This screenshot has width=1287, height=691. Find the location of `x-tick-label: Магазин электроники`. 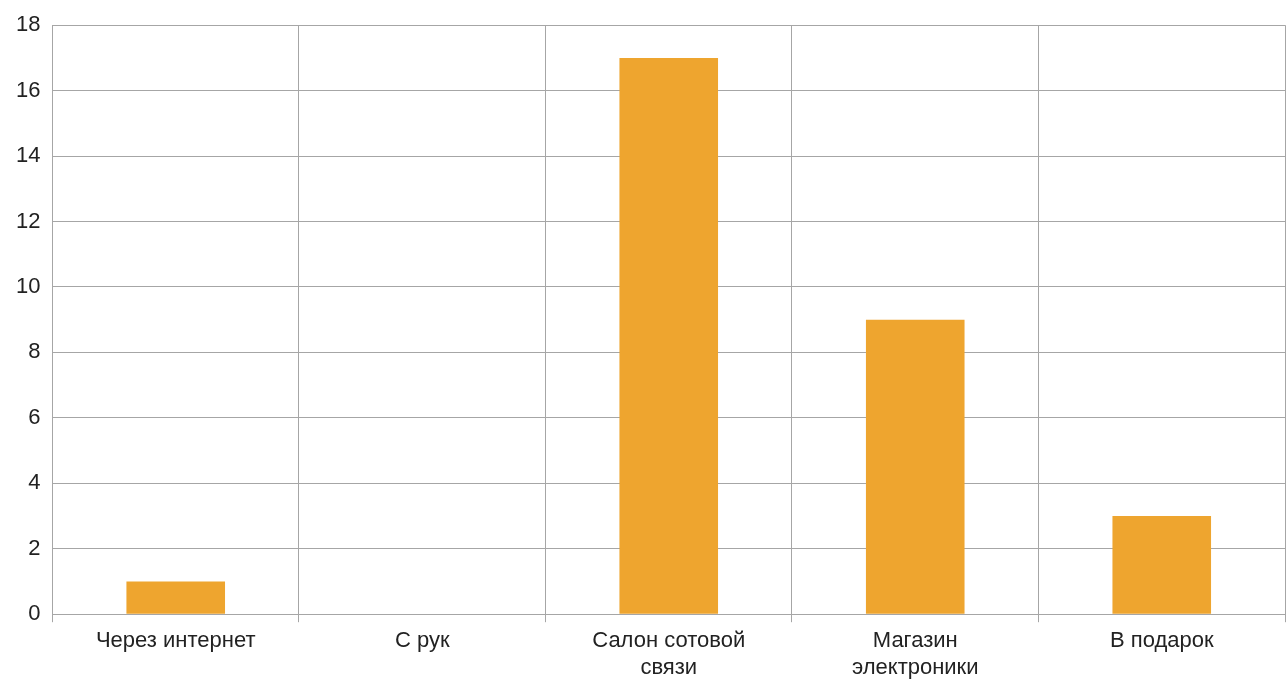

x-tick-label: Магазин электроники is located at coordinates (915, 653).